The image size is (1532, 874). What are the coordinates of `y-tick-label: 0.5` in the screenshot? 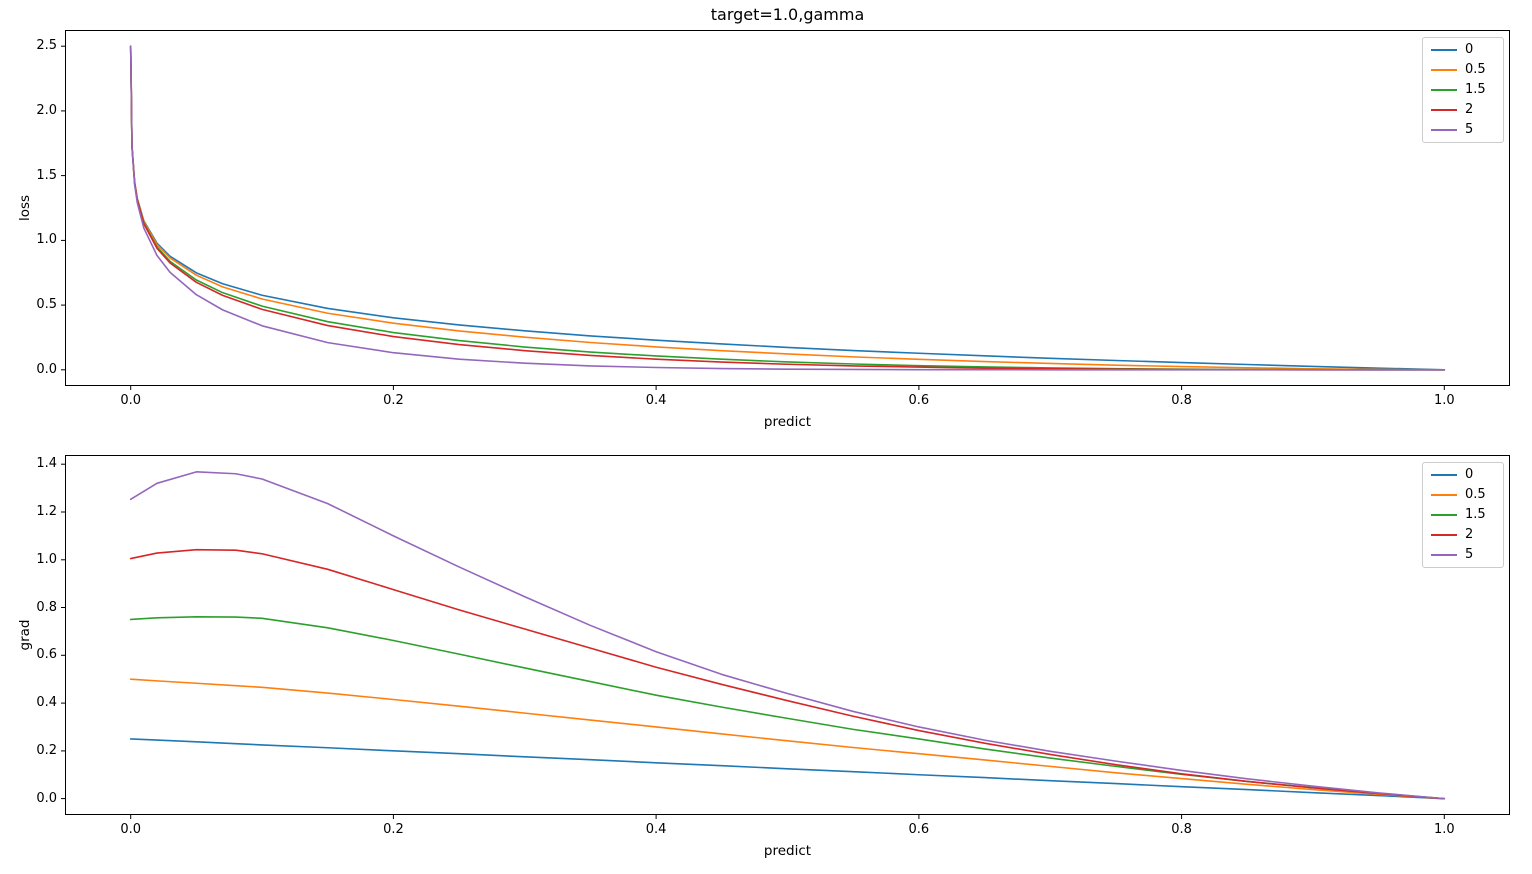 It's located at (46, 305).